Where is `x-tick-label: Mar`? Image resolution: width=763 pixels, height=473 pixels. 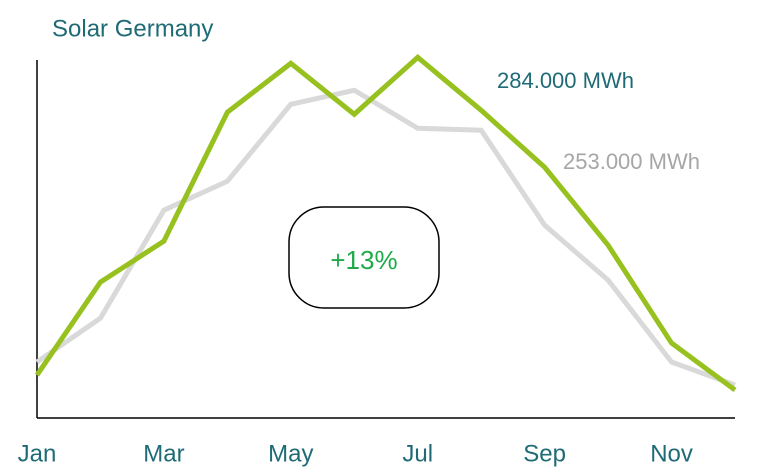
x-tick-label: Mar is located at coordinates (163, 453).